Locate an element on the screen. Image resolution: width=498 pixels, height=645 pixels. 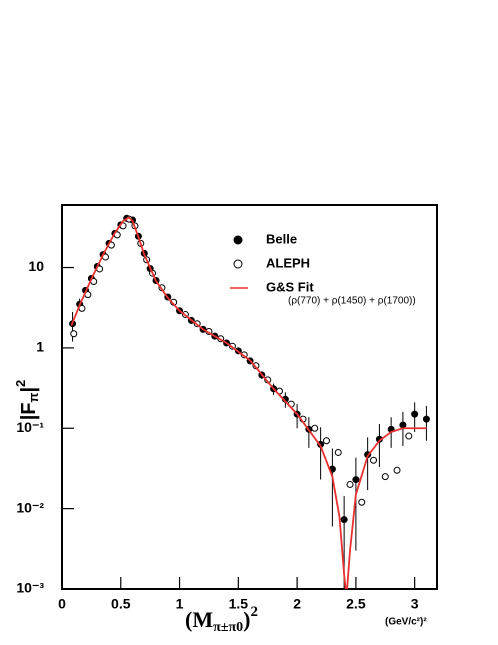
x-axis-label: (Mπ±π0)2 is located at coordinates (221, 619).